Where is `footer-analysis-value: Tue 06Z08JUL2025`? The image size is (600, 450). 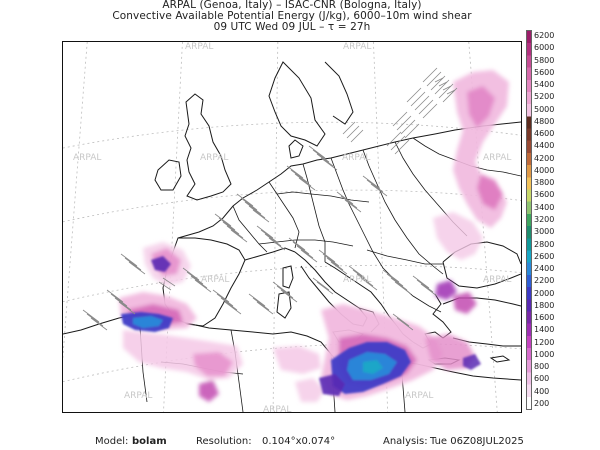 footer-analysis-value: Tue 06Z08JUL2025 is located at coordinates (477, 441).